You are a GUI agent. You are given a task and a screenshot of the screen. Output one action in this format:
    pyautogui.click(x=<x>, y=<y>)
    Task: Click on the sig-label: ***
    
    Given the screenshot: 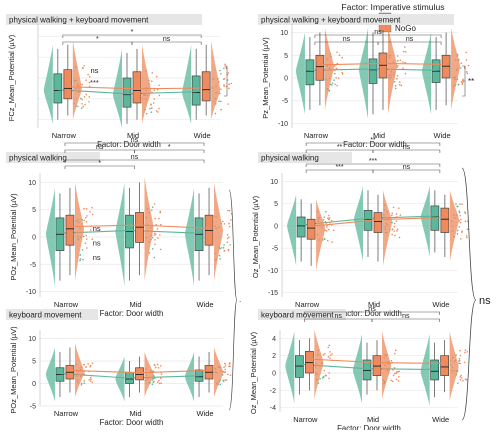 What is the action you would take?
    pyautogui.click(x=339, y=167)
    